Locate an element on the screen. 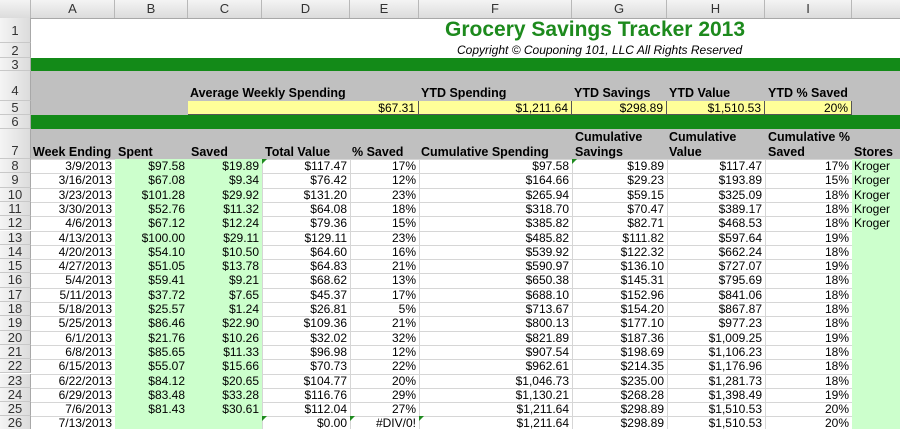  cell-week-ending: 6/22/2013 is located at coordinates (85, 380).